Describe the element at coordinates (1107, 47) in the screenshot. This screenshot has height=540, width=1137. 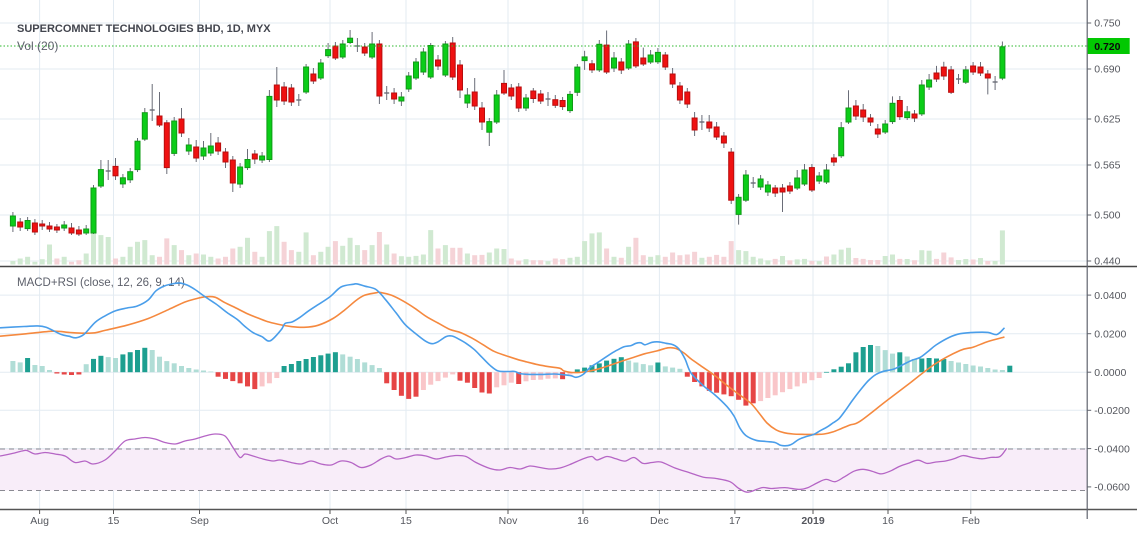
I see `svg-text: 0.720` at that location.